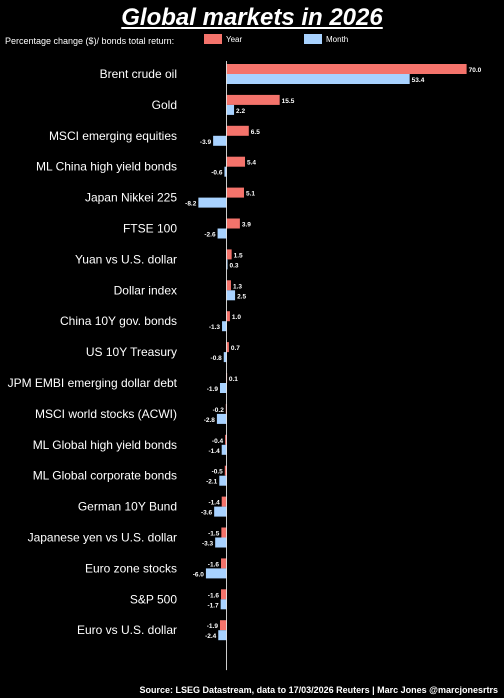  What do you see at coordinates (233, 379) in the screenshot?
I see `data-label-year: 0.1` at bounding box center [233, 379].